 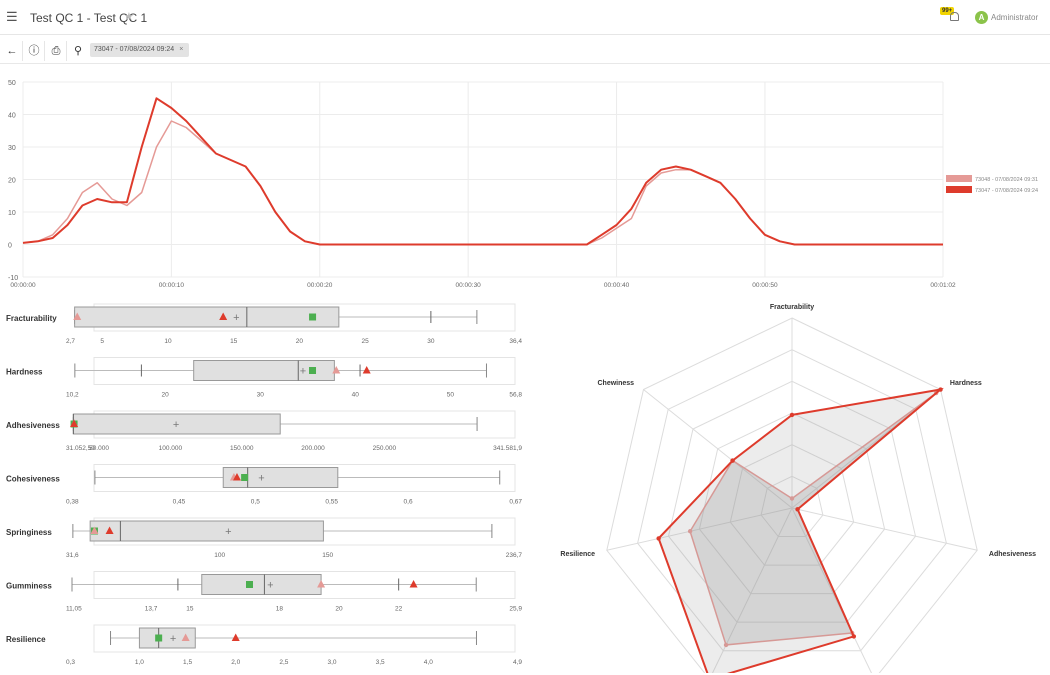 What do you see at coordinates (950, 14) in the screenshot?
I see `notifications-button: 99+` at bounding box center [950, 14].